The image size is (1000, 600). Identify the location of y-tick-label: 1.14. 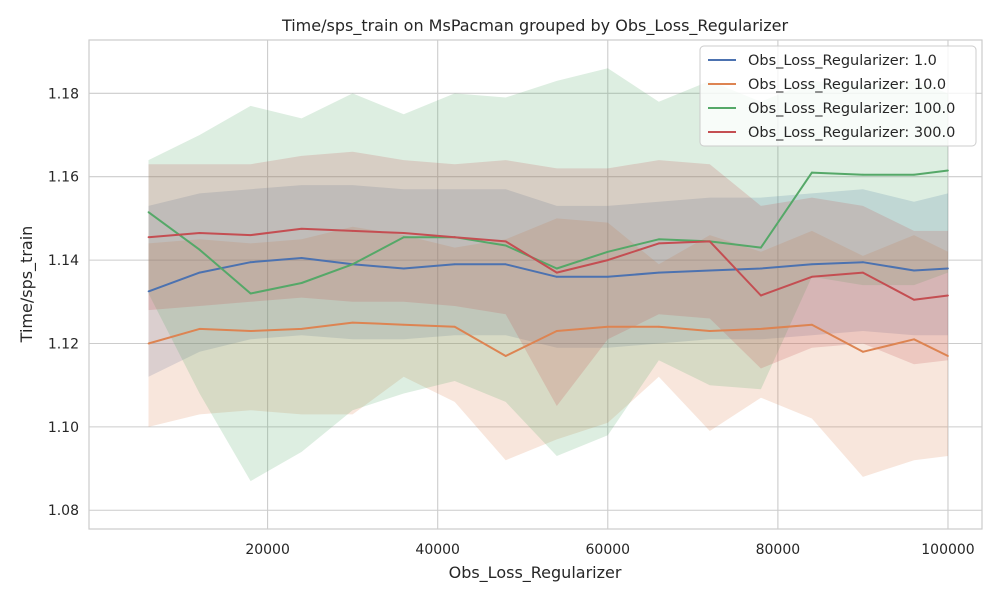
(63, 261).